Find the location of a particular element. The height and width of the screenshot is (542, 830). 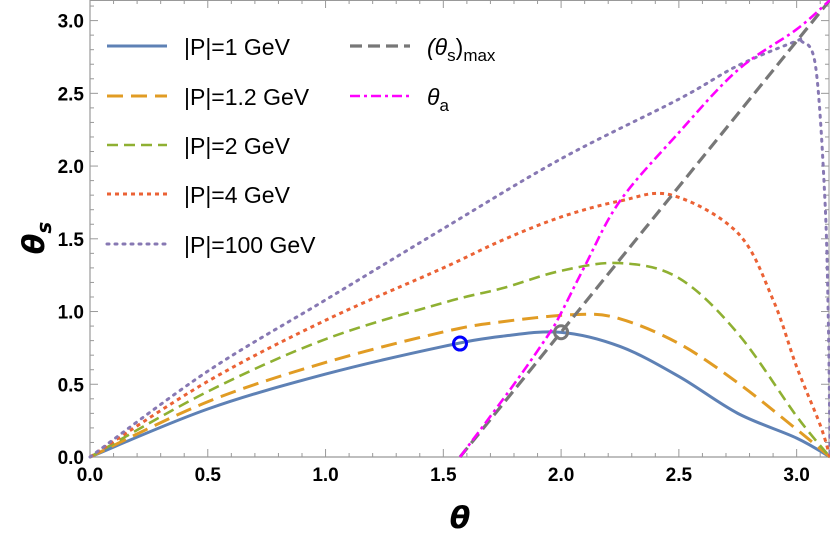

svg-text: θs is located at coordinates (36, 238).